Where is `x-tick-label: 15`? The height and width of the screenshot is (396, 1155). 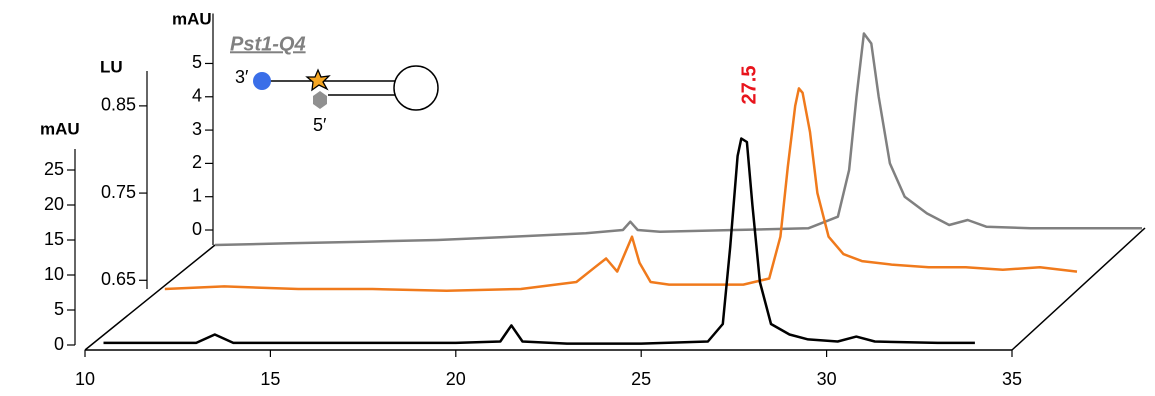
x-tick-label: 15 is located at coordinates (270, 379).